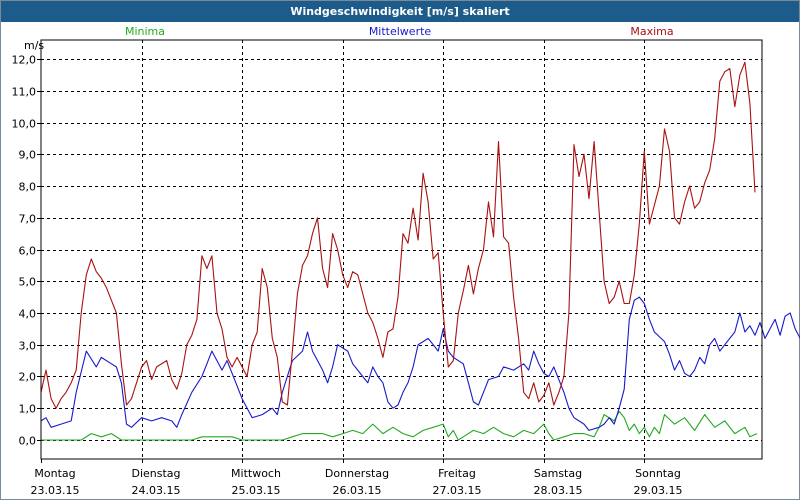 Image resolution: width=800 pixels, height=500 pixels. Describe the element at coordinates (28, 409) in the screenshot. I see `y-tick-label: 1,0` at that location.